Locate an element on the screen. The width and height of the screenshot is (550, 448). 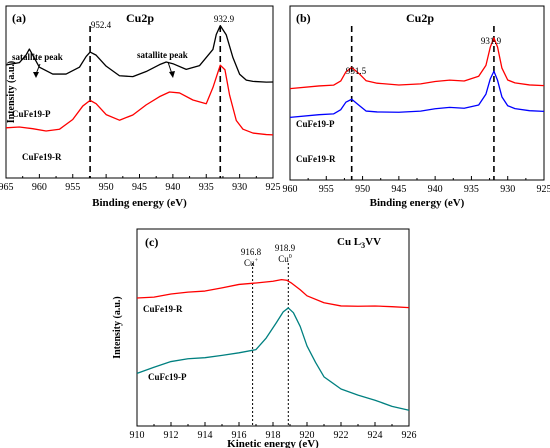
x-tick-label: 918 is located at coordinates (273, 435).